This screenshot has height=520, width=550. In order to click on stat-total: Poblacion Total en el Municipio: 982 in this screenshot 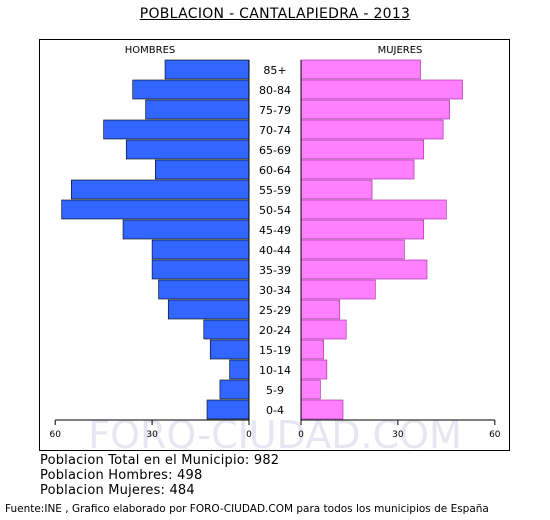, I will do `click(160, 460)`.